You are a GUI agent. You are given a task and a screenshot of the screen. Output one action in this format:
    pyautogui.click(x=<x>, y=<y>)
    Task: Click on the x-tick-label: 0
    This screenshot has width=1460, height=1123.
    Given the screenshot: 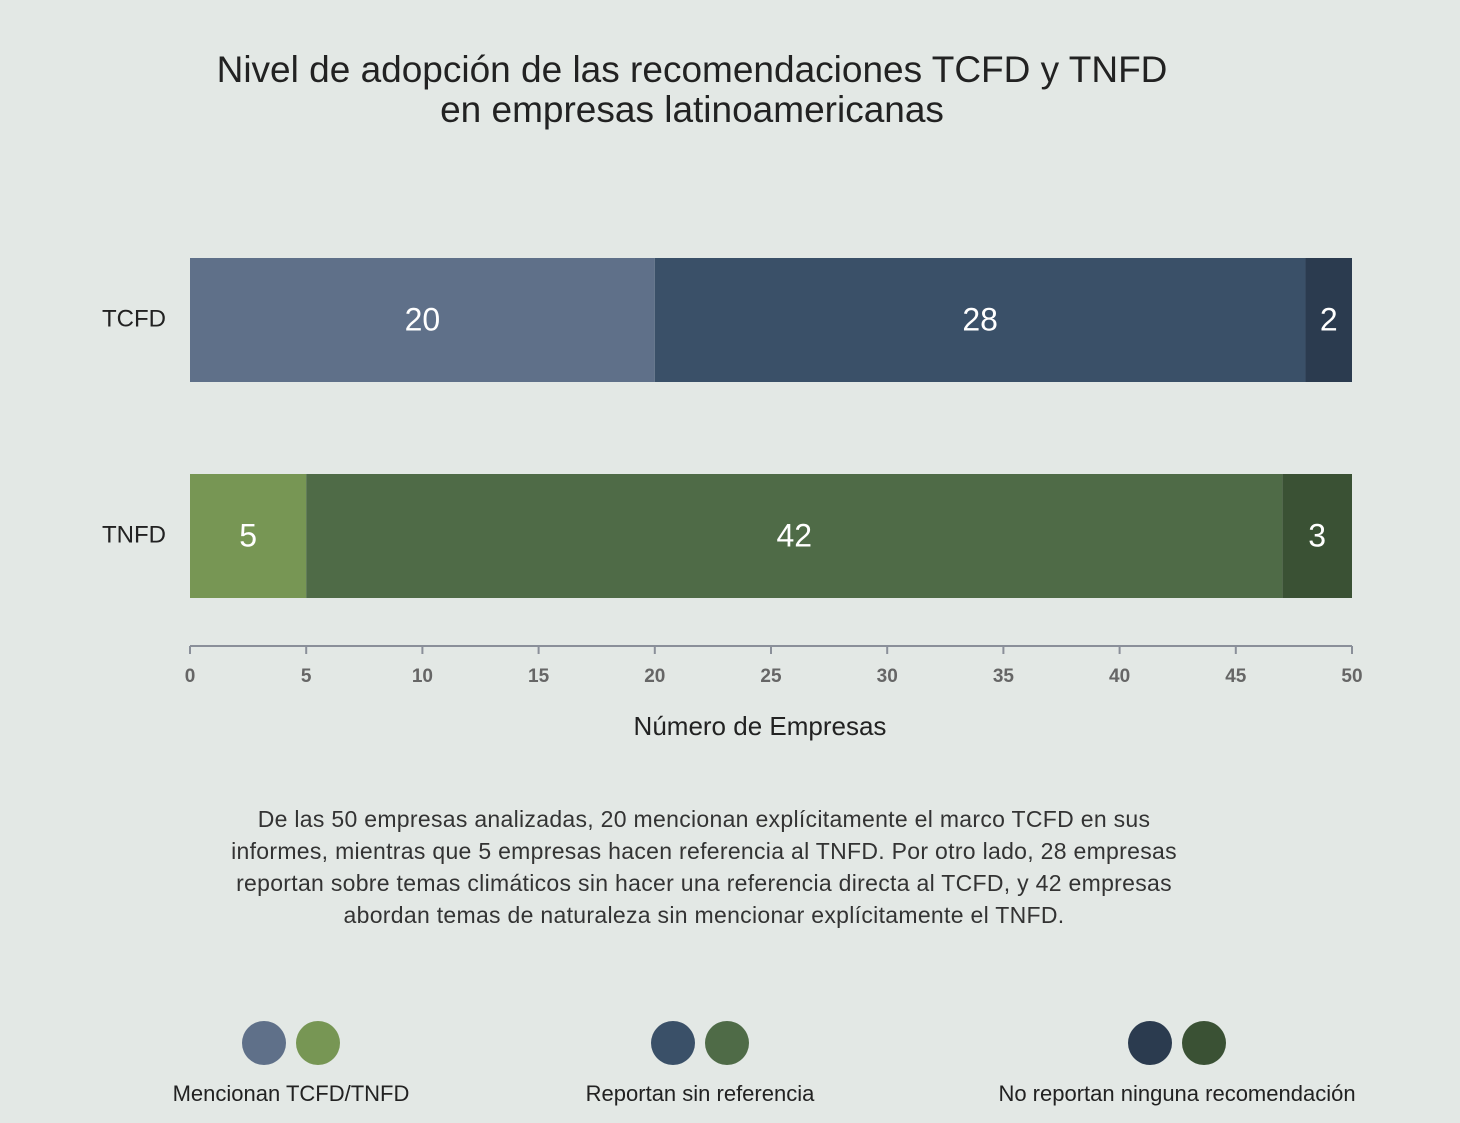 What is the action you would take?
    pyautogui.click(x=190, y=676)
    